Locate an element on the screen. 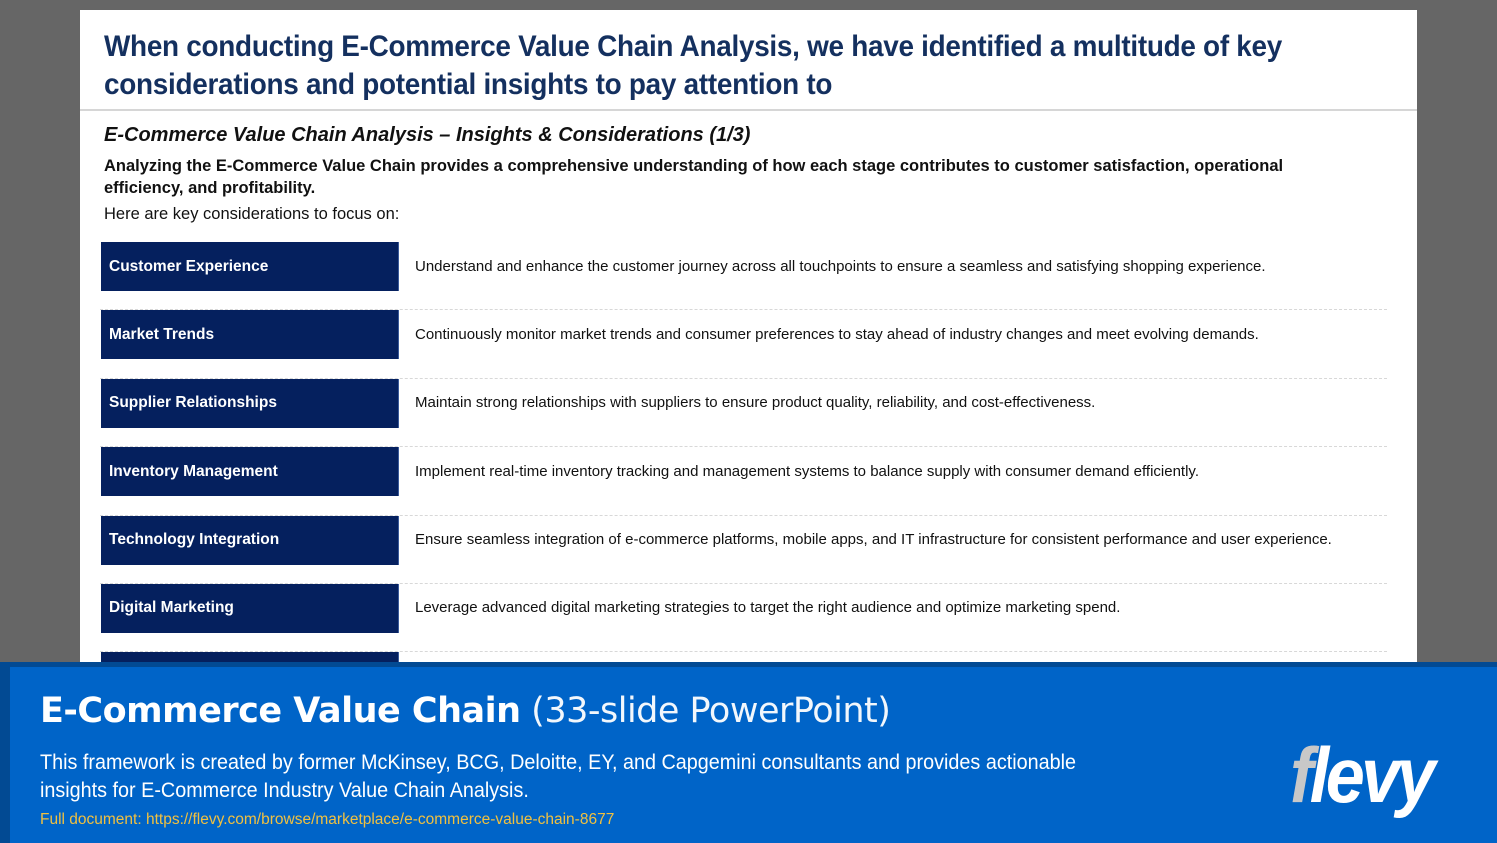 This screenshot has height=843, width=1497. logo-letters: levy is located at coordinates (1372, 775).